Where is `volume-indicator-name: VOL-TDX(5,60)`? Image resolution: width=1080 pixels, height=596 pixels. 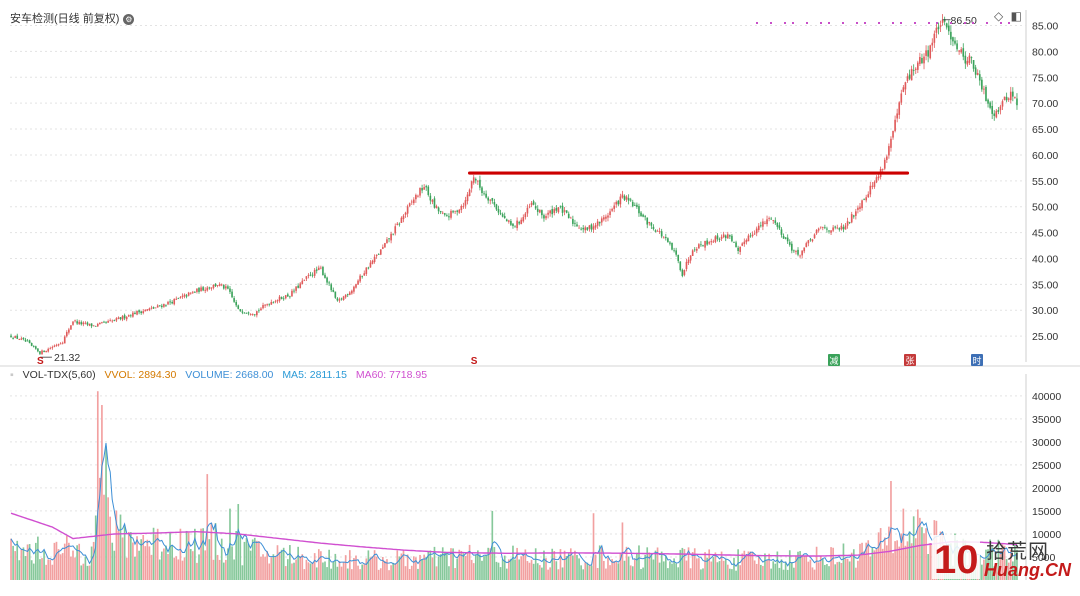 volume-indicator-name: VOL-TDX(5,60) is located at coordinates (59, 375).